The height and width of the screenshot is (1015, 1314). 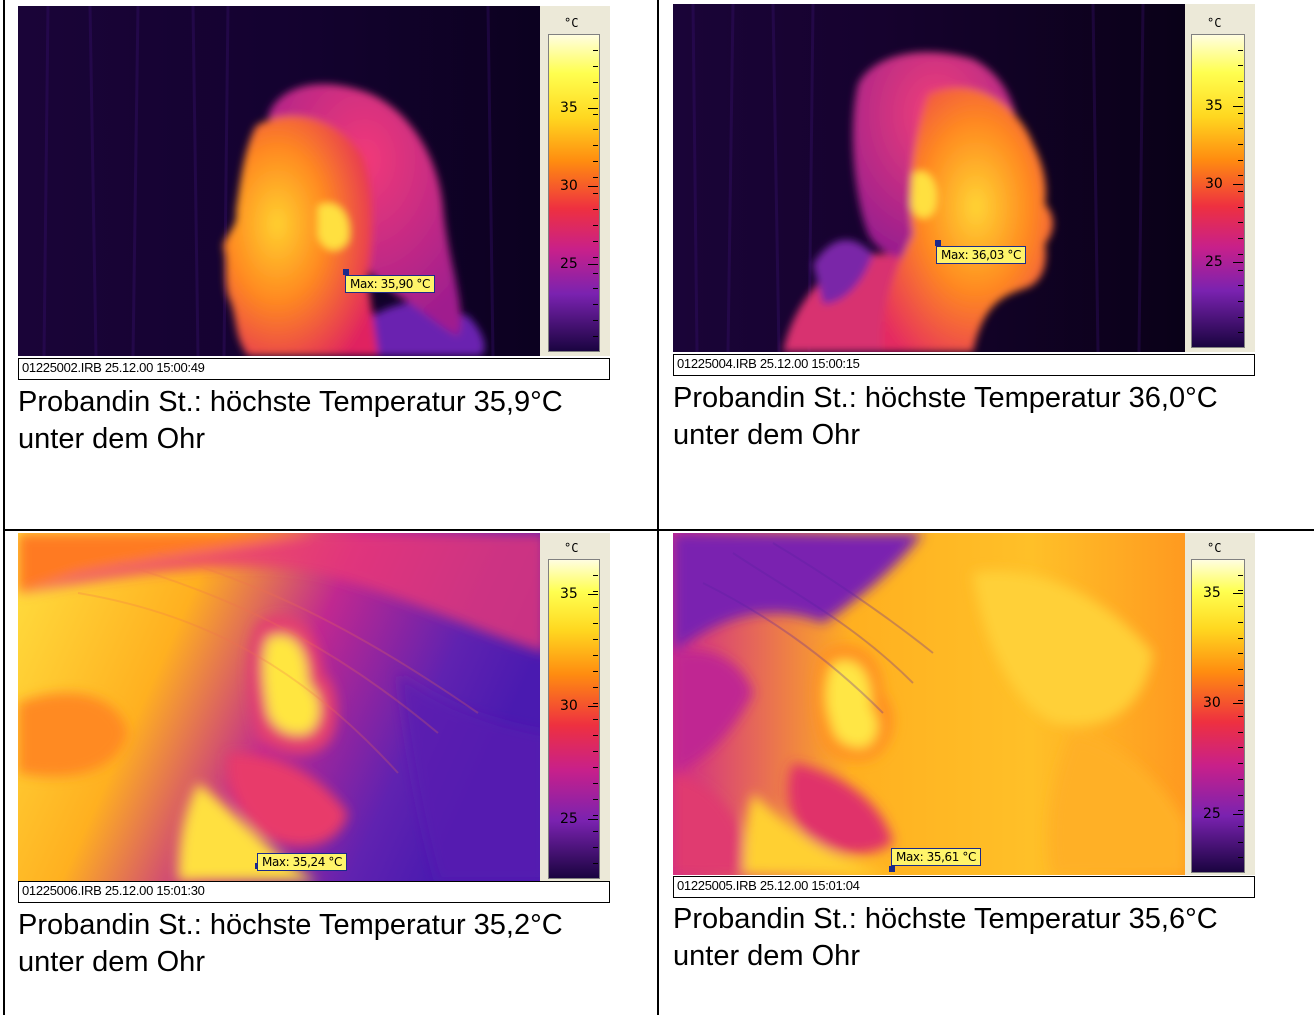 I want to click on table-border-left, so click(x=4, y=507).